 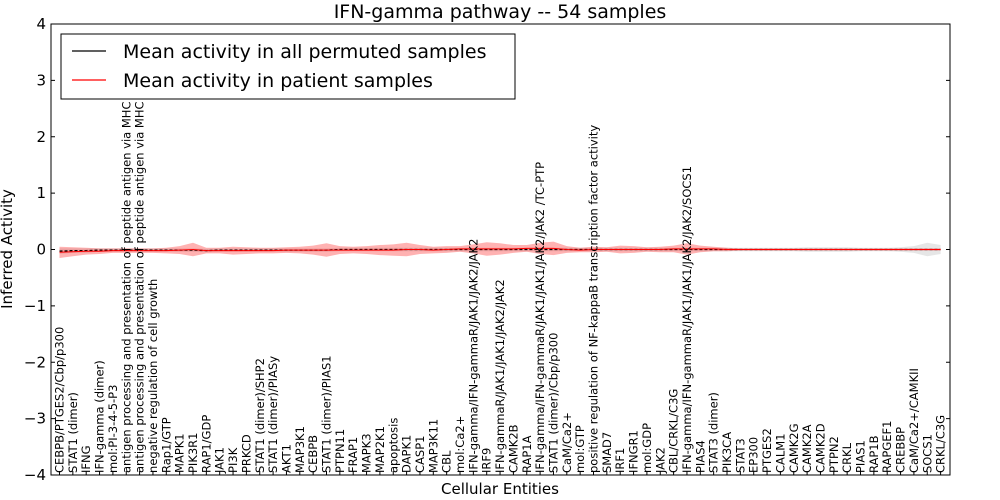 I want to click on x-tick-label: STAT1 (dimer)/Cbp/p300, so click(x=554, y=403).